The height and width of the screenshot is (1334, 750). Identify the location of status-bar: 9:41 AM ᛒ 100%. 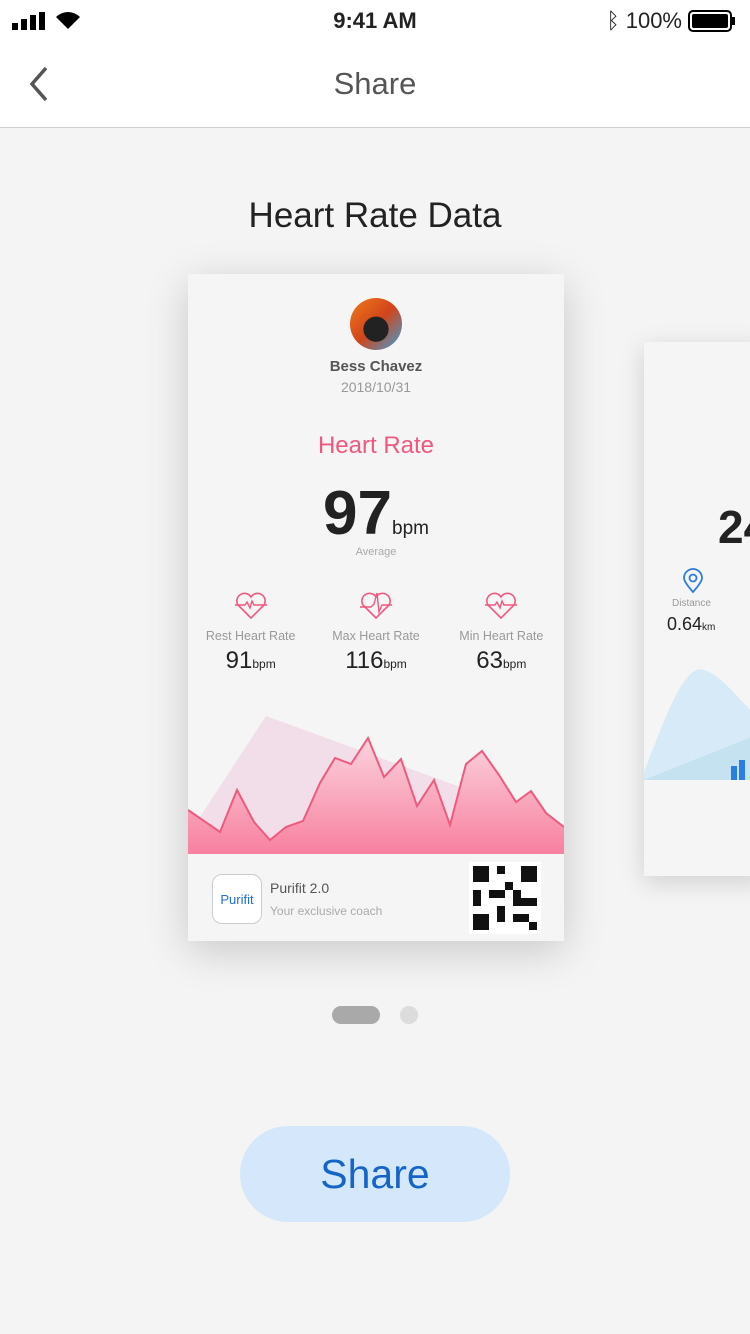
(375, 20).